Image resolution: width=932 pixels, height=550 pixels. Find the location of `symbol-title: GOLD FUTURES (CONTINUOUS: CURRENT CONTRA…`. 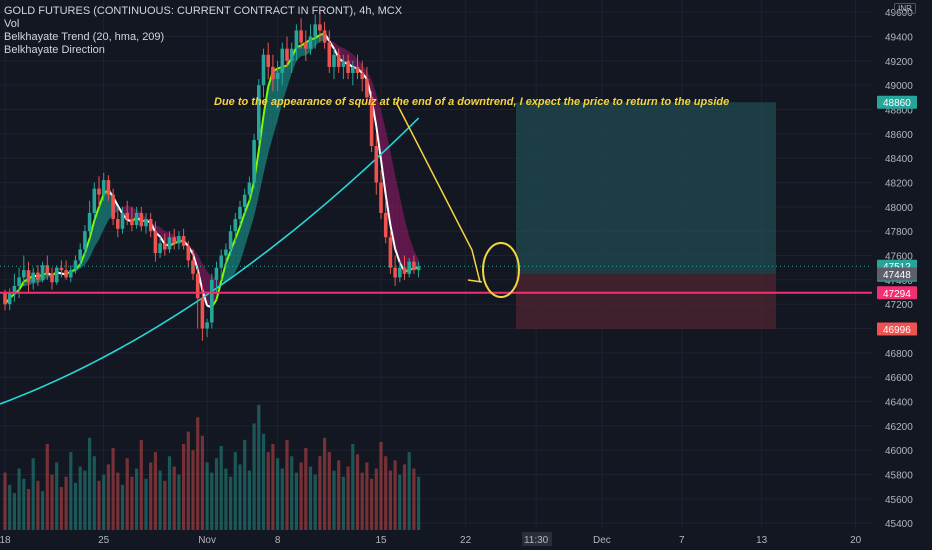

symbol-title: GOLD FUTURES (CONTINUOUS: CURRENT CONTRA… is located at coordinates (203, 11).